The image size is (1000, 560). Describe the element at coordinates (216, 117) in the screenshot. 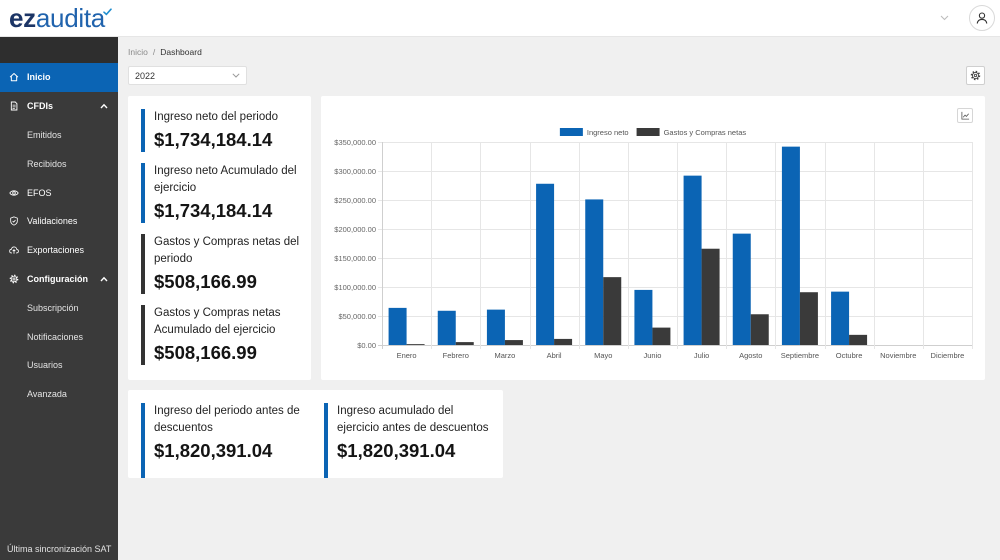

I see `metric-label: Ingreso neto del periodo` at that location.